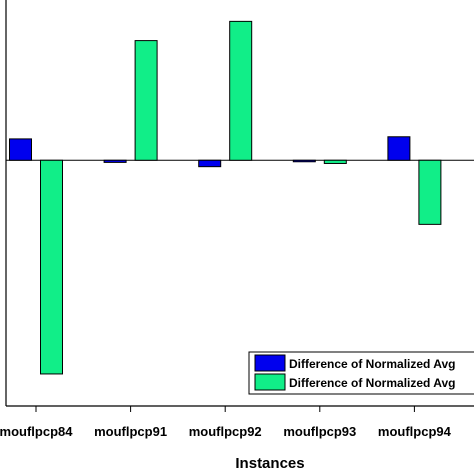  What do you see at coordinates (115, 161) in the screenshot?
I see `bar-series-1-mouflpcp91` at bounding box center [115, 161].